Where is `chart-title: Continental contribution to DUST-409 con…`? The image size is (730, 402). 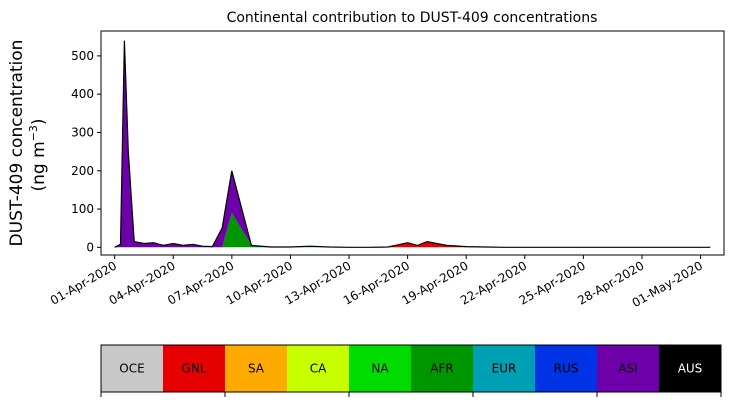 chart-title: Continental contribution to DUST-409 con… is located at coordinates (412, 18).